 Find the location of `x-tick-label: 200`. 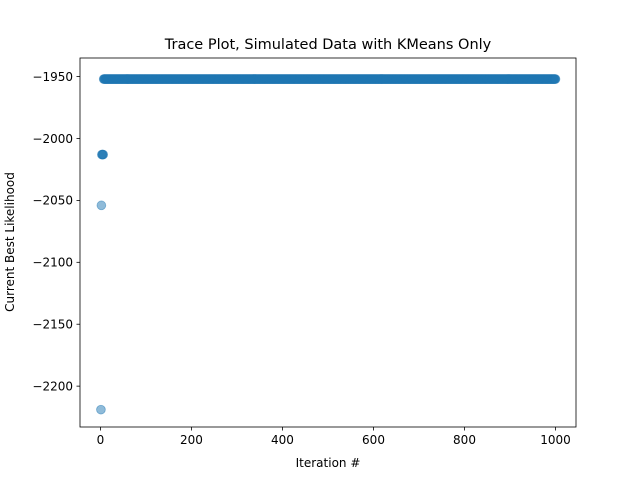

x-tick-label: 200 is located at coordinates (191, 440).